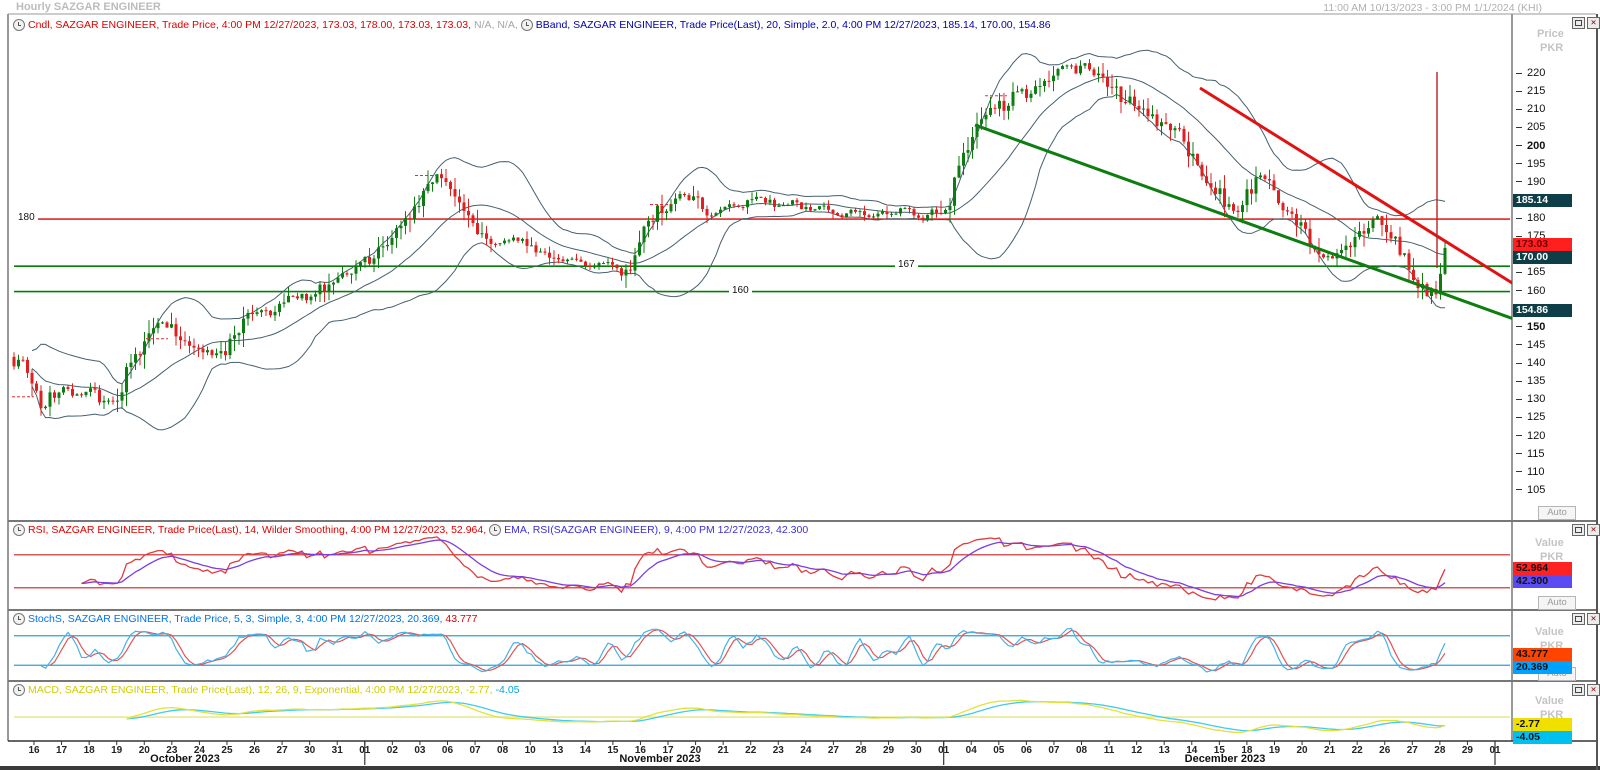 This screenshot has height=770, width=1600. What do you see at coordinates (1542, 724) in the screenshot?
I see `macd-value-badge: -2.77` at bounding box center [1542, 724].